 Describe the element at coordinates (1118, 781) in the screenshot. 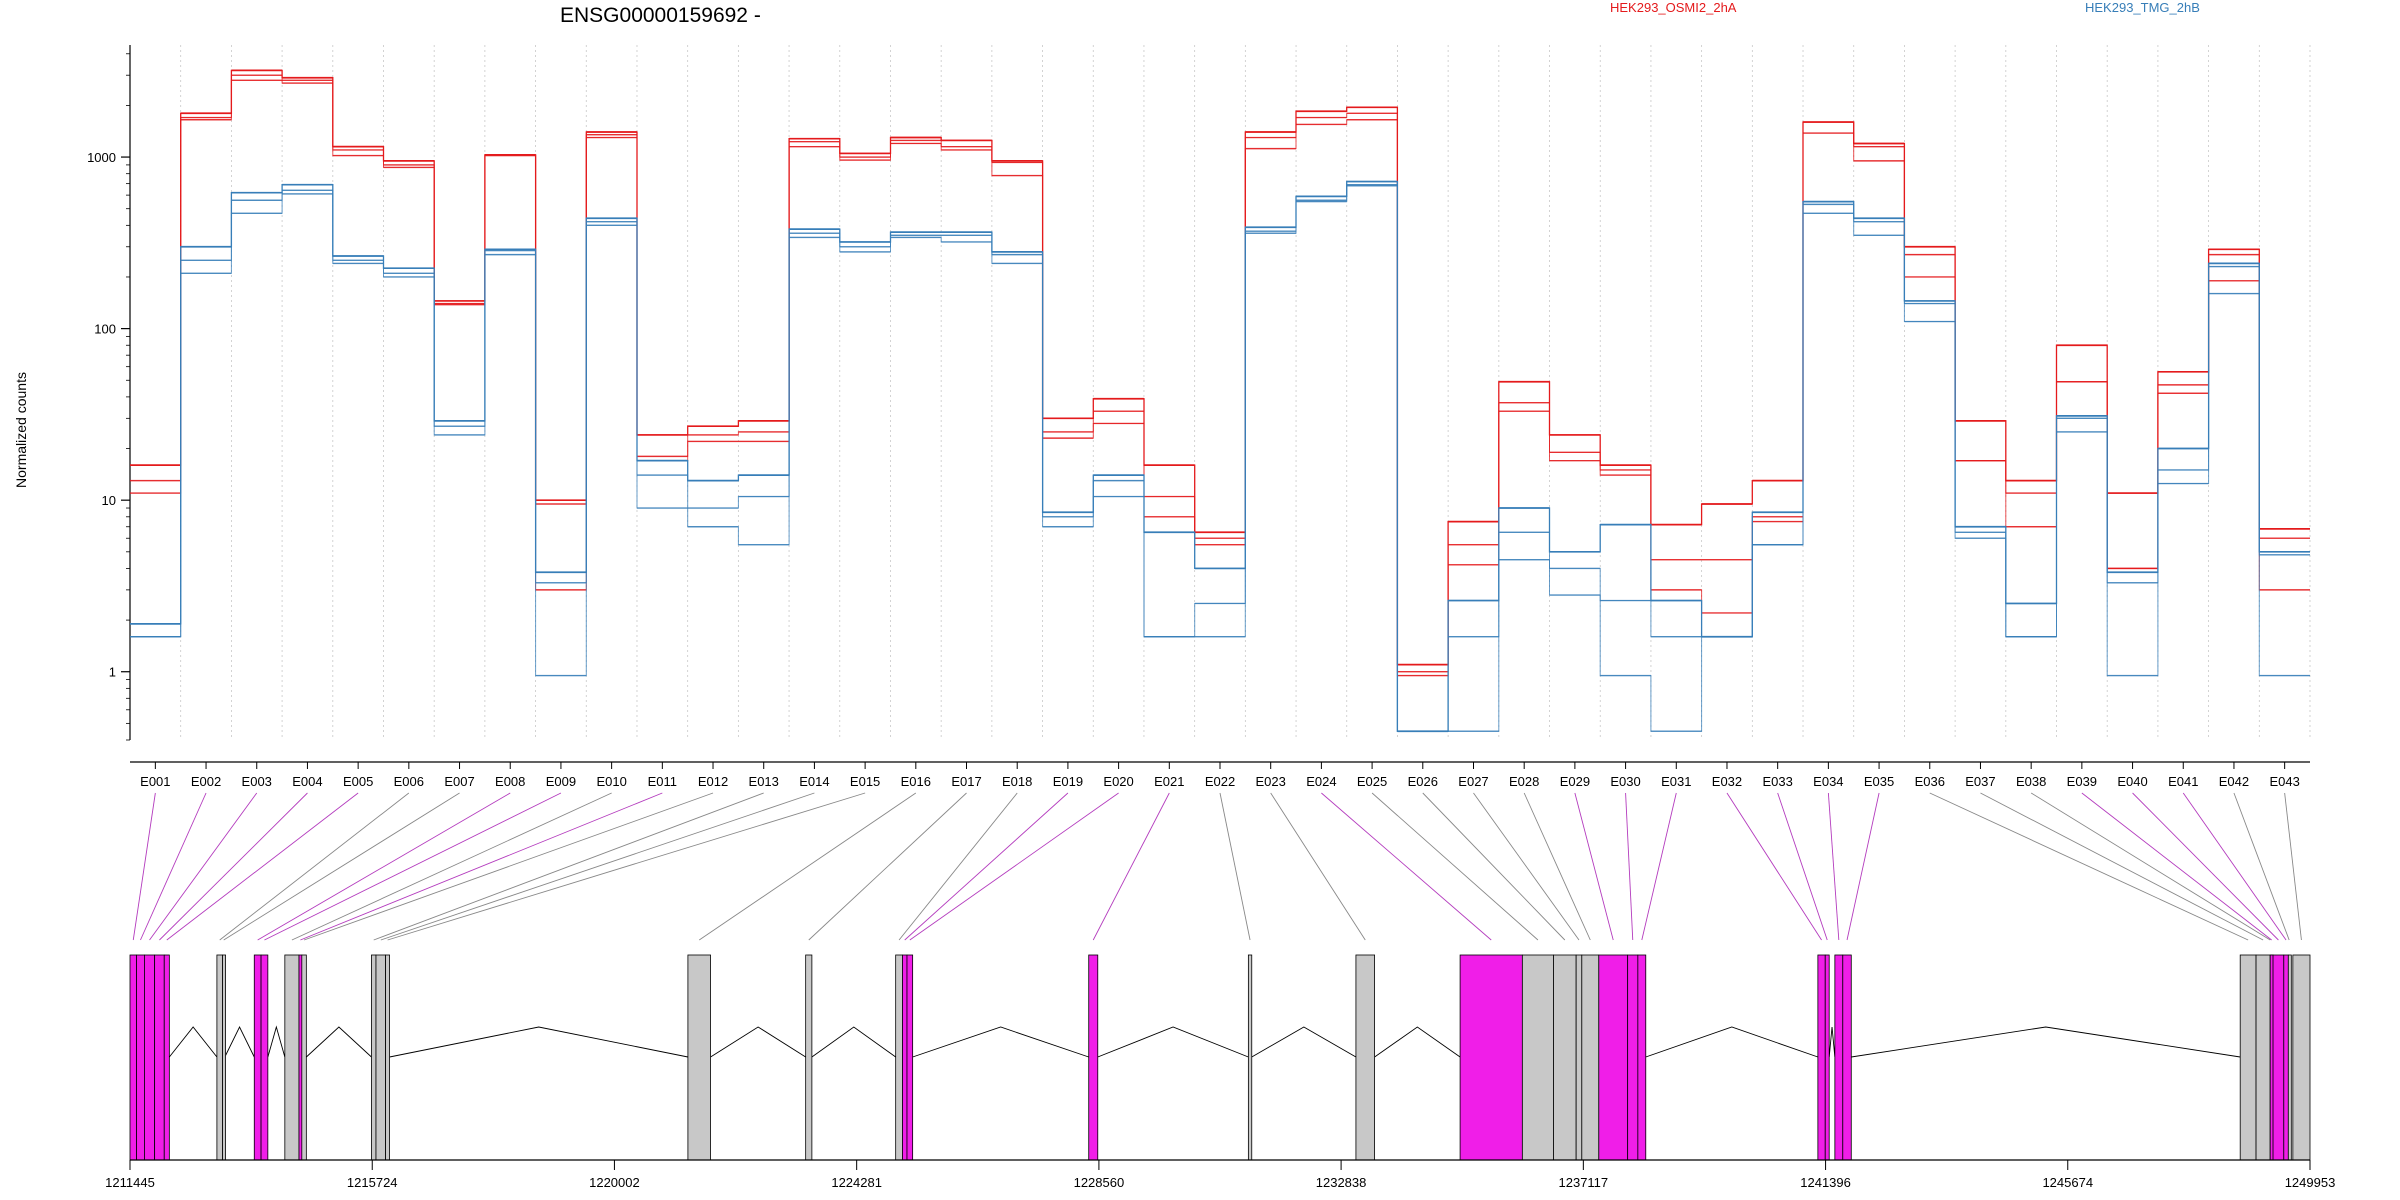

I see `x-tick-label: E020` at that location.